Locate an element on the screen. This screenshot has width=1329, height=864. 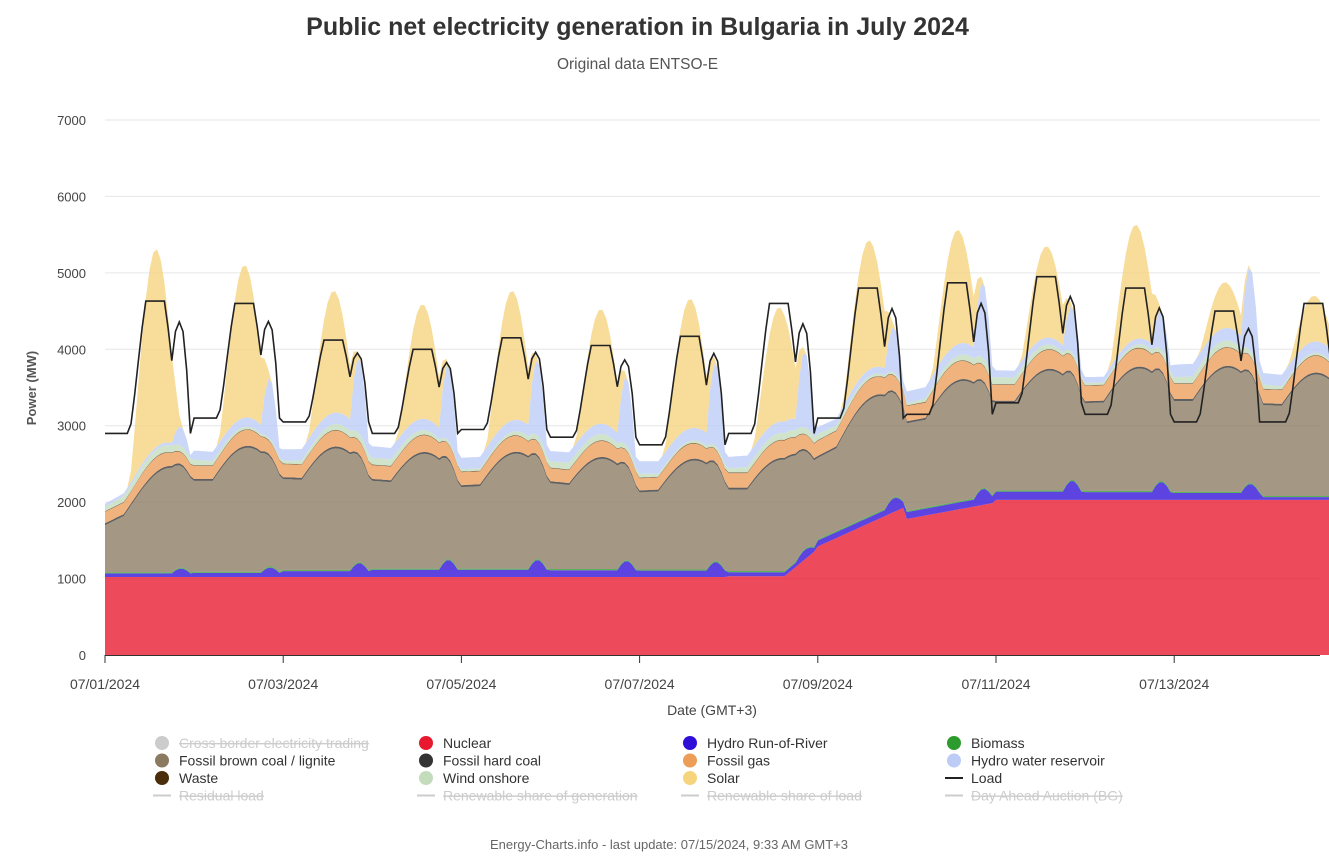
x-tick-label: 07/05/2024 is located at coordinates (461, 684).